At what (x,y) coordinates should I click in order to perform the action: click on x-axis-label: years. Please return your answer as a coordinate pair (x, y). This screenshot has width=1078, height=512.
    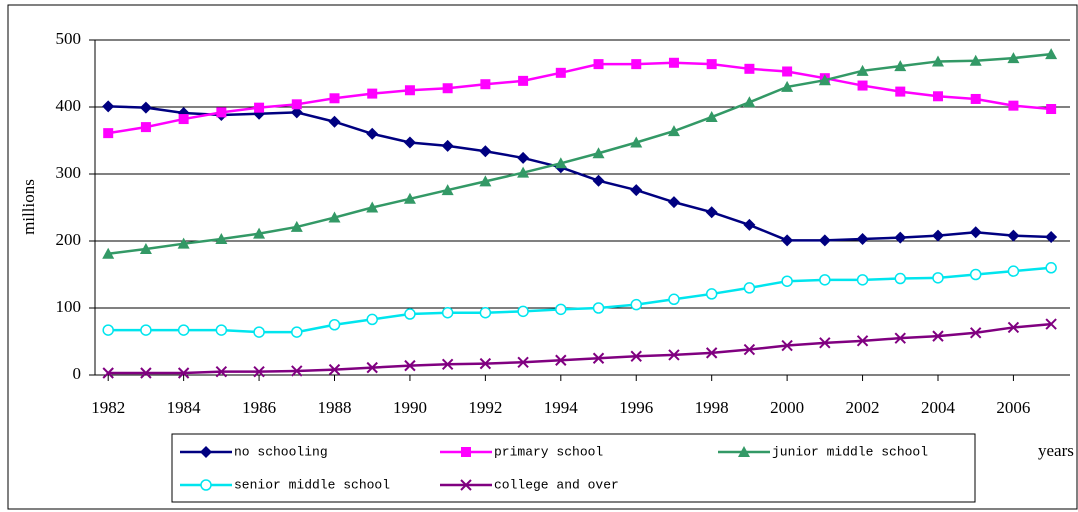
    Looking at the image, I should click on (1056, 450).